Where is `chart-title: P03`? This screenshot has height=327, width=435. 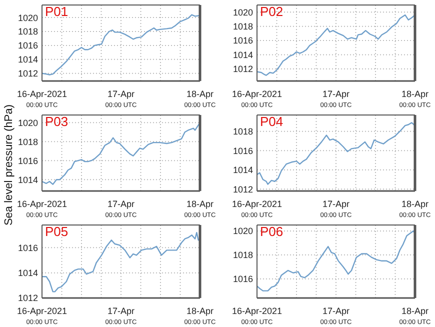 chart-title: P03 is located at coordinates (56, 121).